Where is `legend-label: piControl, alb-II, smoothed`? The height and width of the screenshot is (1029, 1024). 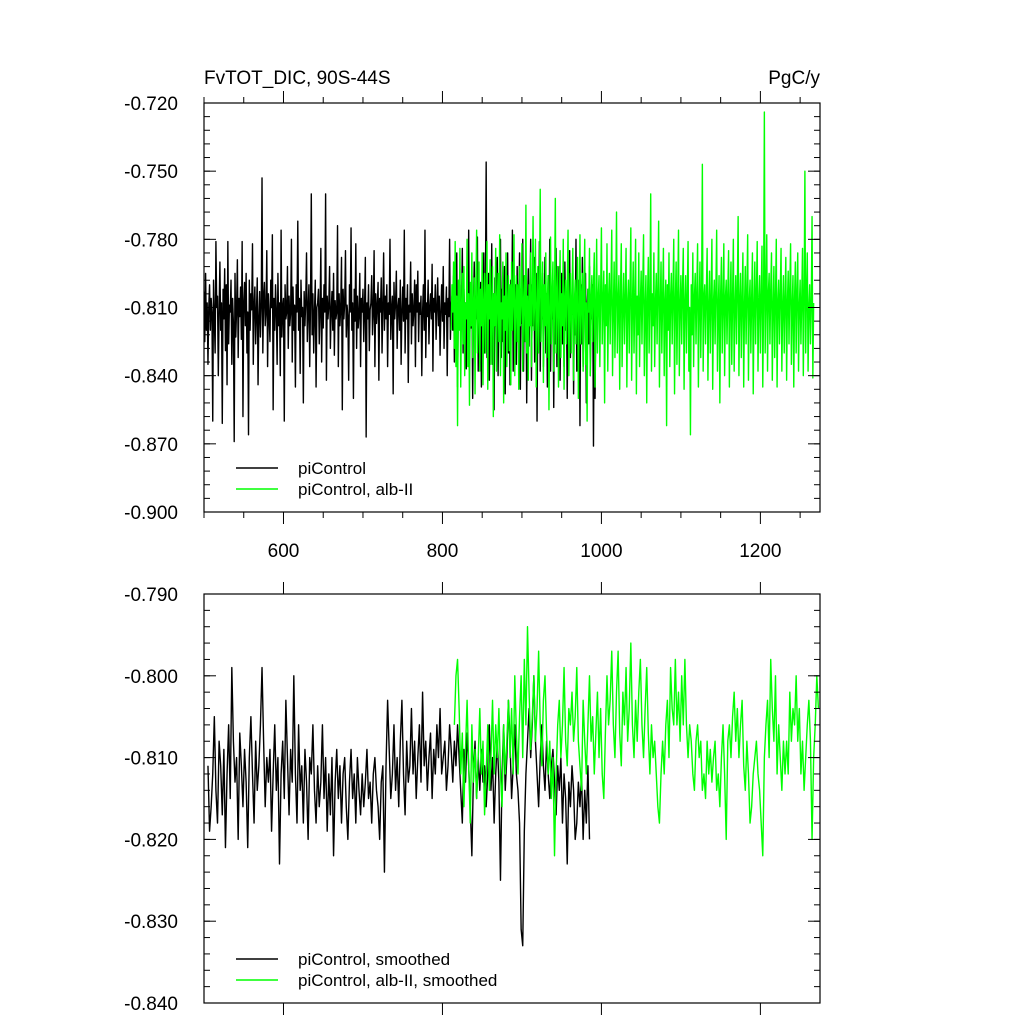
legend-label: piControl, alb-II, smoothed is located at coordinates (397, 980).